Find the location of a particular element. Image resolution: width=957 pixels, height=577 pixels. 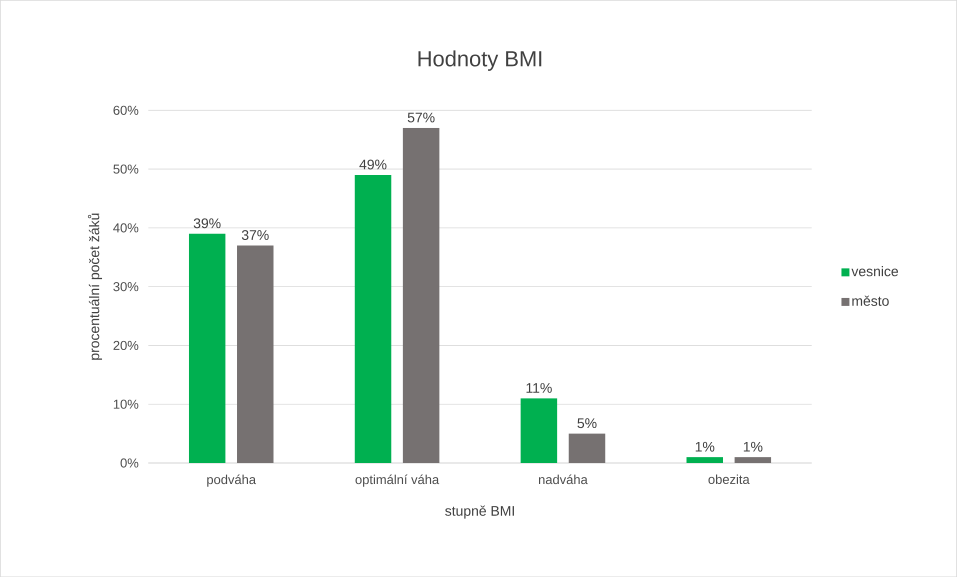

y-tick-label: 50% is located at coordinates (125, 169).